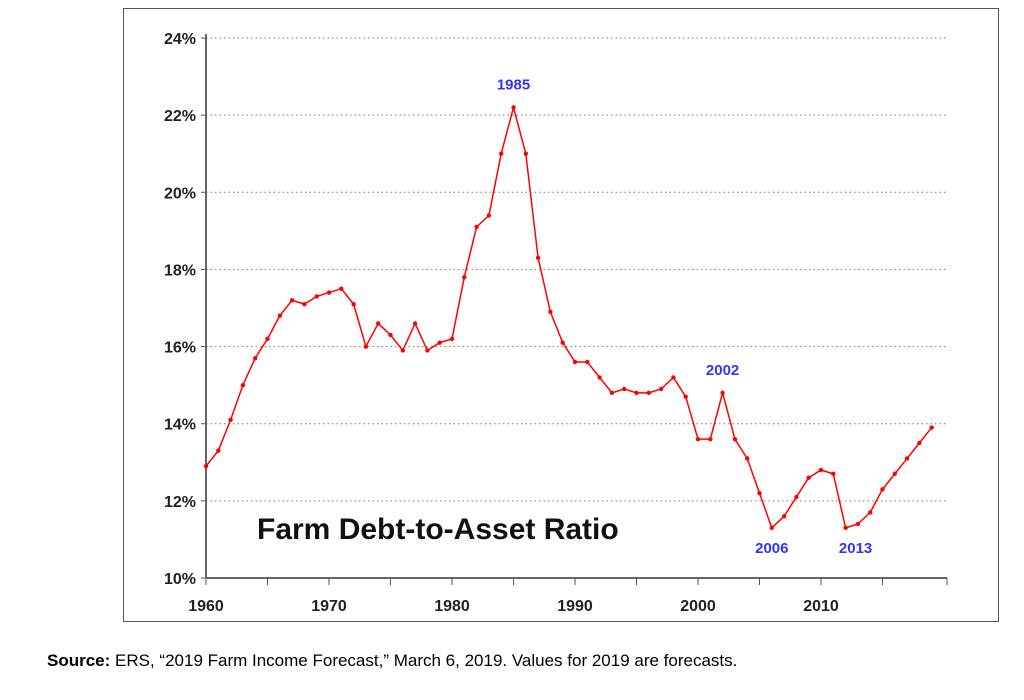 The image size is (1024, 700). What do you see at coordinates (180, 579) in the screenshot?
I see `y-tick-label: 10%` at bounding box center [180, 579].